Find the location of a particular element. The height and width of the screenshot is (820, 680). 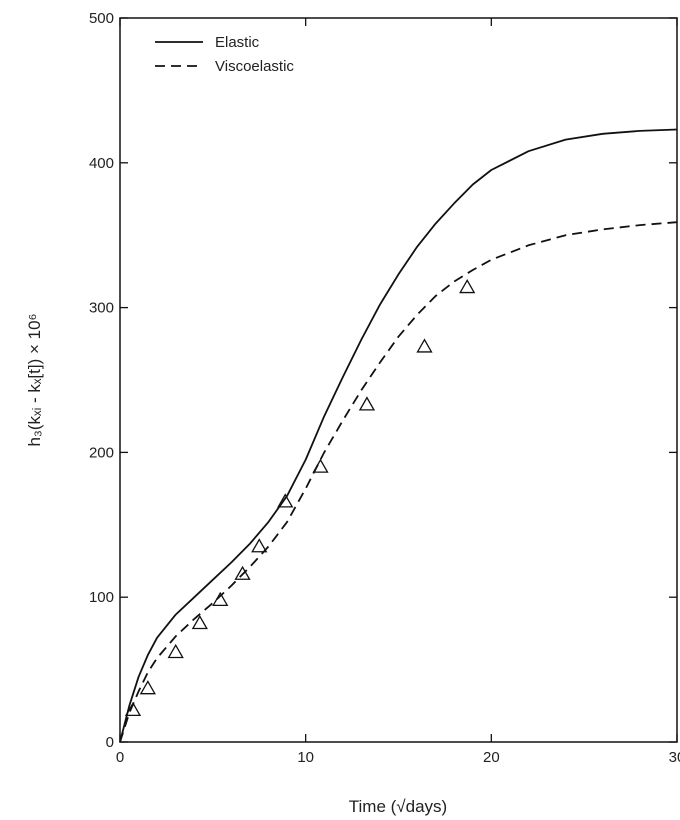

legend: Elastic Viscoelastic is located at coordinates (224, 54).